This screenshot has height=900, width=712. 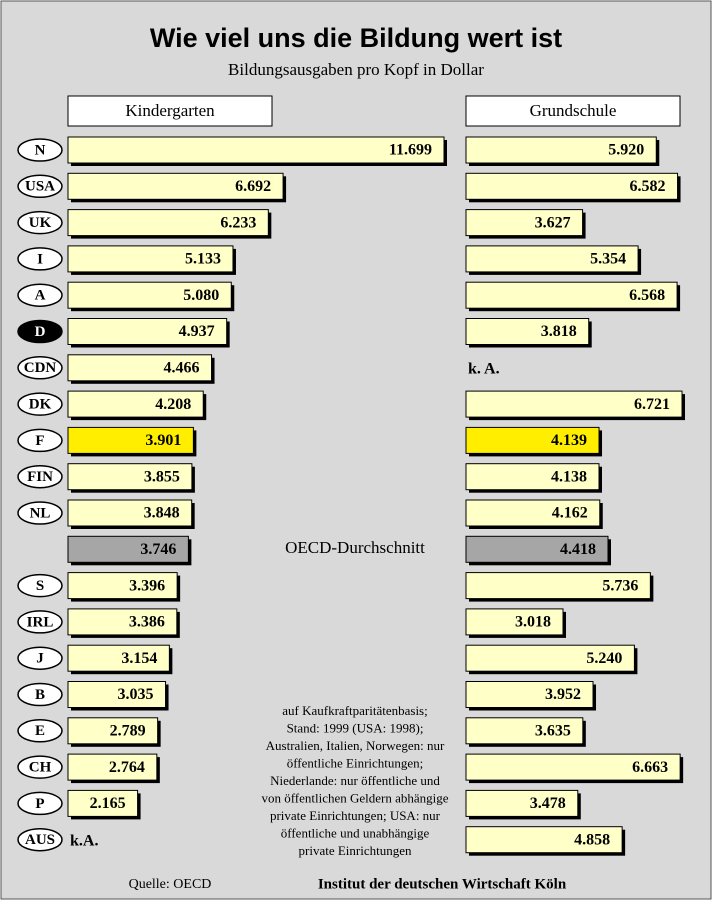 I want to click on value-label: 2.165, so click(x=108, y=803).